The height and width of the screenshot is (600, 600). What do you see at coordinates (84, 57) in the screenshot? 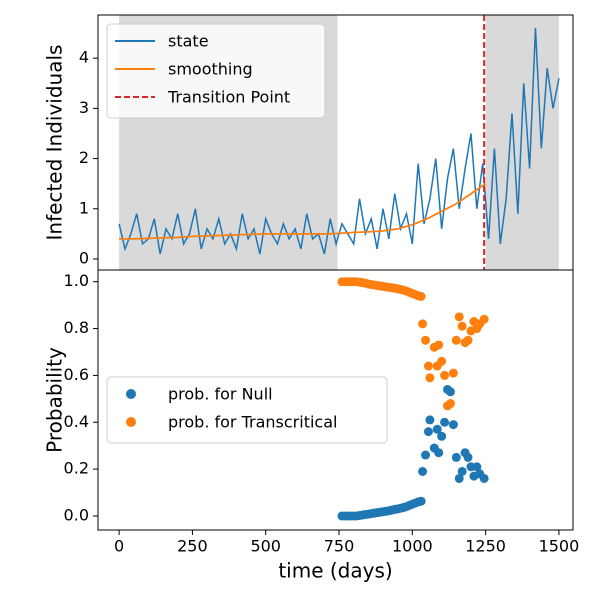
I see `y-tick-label: 4` at bounding box center [84, 57].